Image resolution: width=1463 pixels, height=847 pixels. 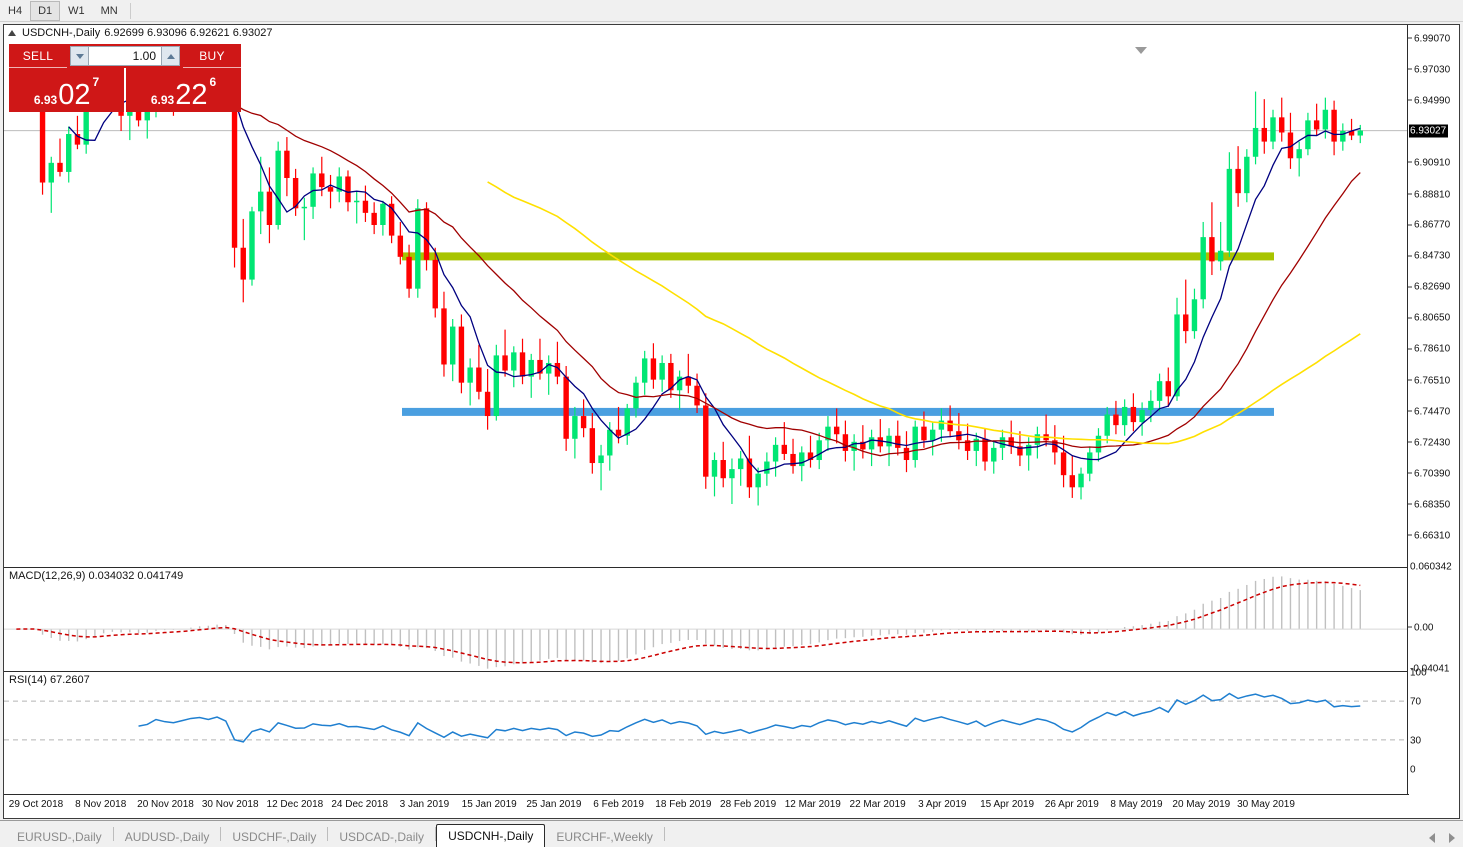 I want to click on sell-button: 6.93 02 7, so click(x=66, y=90).